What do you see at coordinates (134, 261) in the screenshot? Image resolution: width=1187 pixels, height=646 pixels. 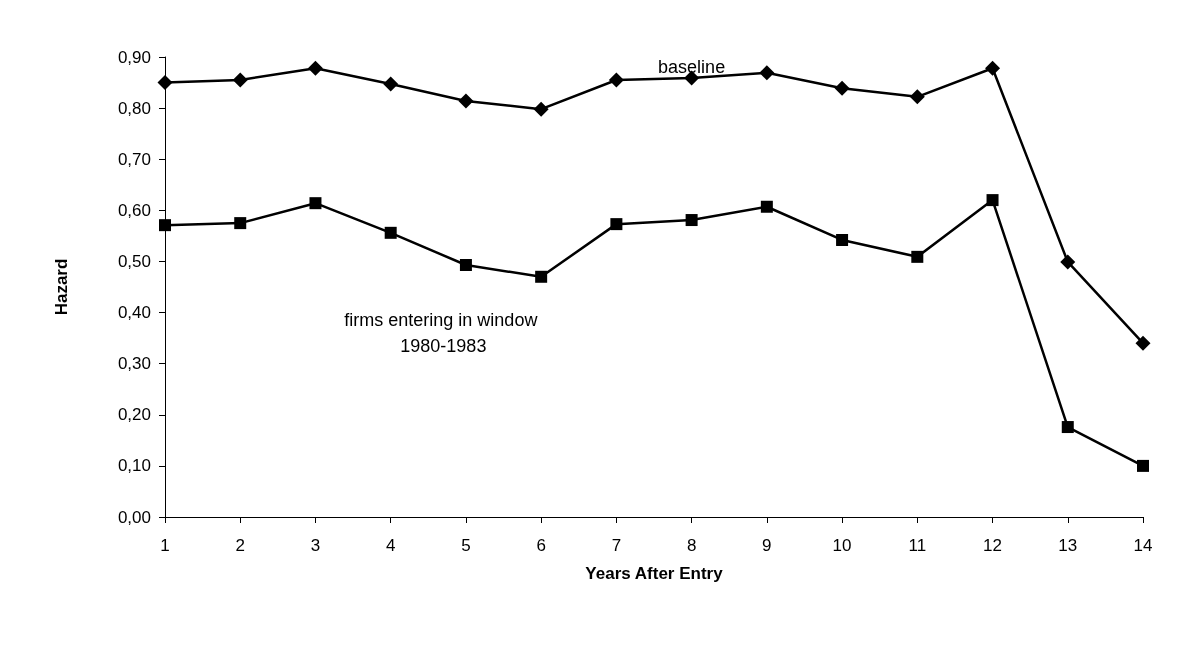 I see `y-tick-label: 0,50` at bounding box center [134, 261].